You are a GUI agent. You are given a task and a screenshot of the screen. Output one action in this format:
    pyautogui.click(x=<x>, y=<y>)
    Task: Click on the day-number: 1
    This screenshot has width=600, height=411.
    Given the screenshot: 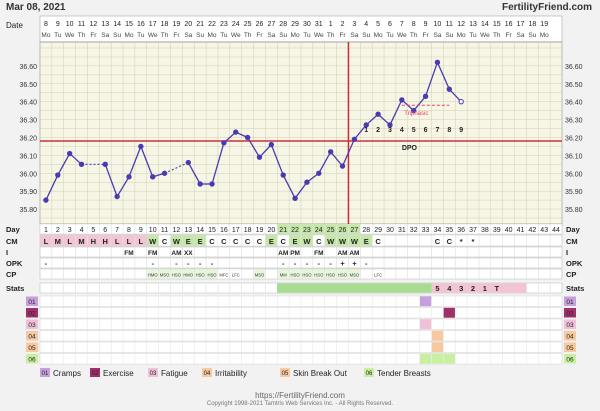 What is the action you would take?
    pyautogui.click(x=46, y=230)
    